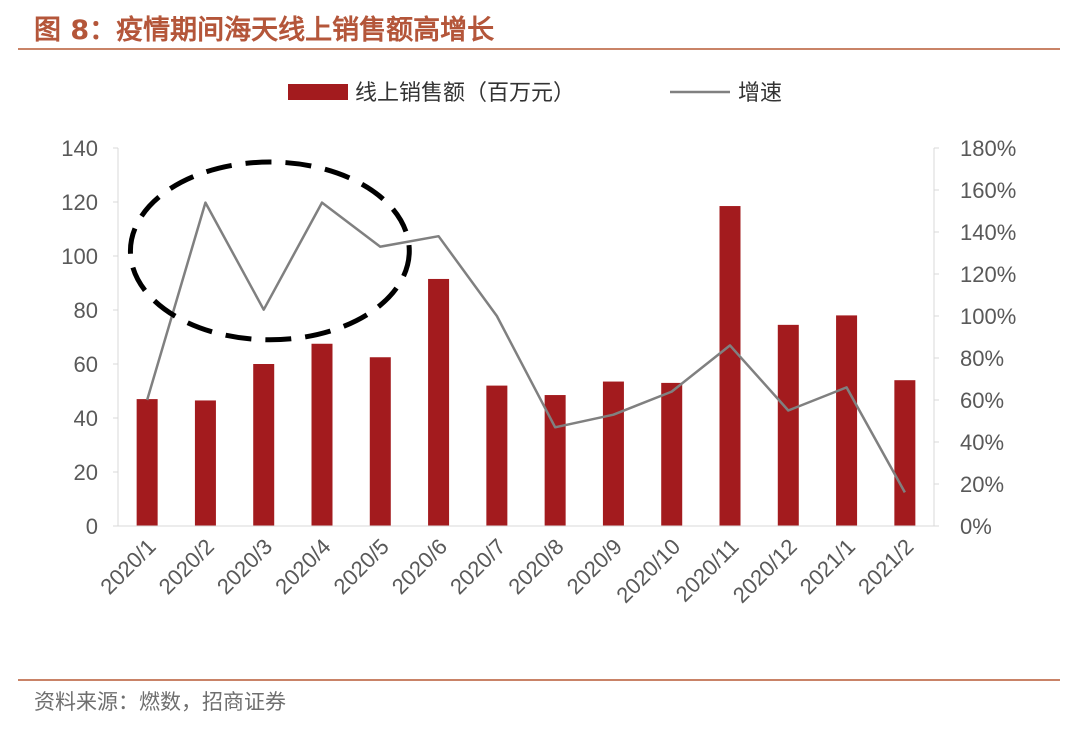  Describe the element at coordinates (477, 566) in the screenshot. I see `x-tick-label: 2020/7` at that location.